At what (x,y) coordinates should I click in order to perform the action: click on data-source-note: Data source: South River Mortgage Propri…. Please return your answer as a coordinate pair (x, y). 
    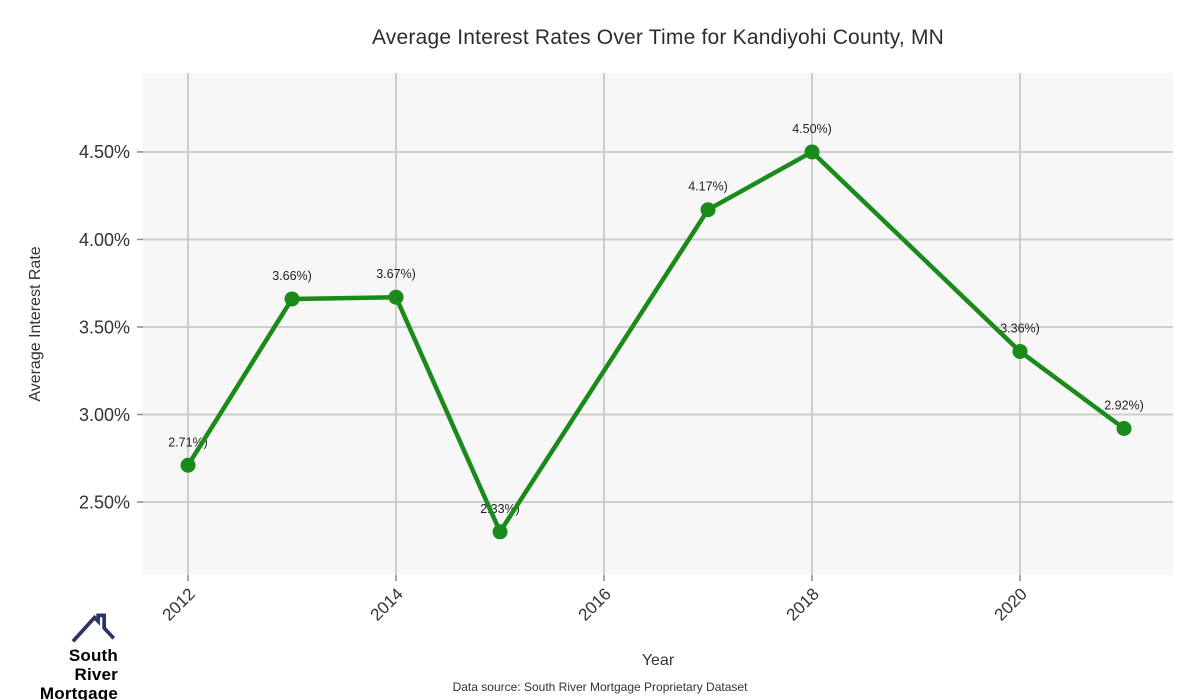
    Looking at the image, I should click on (600, 687).